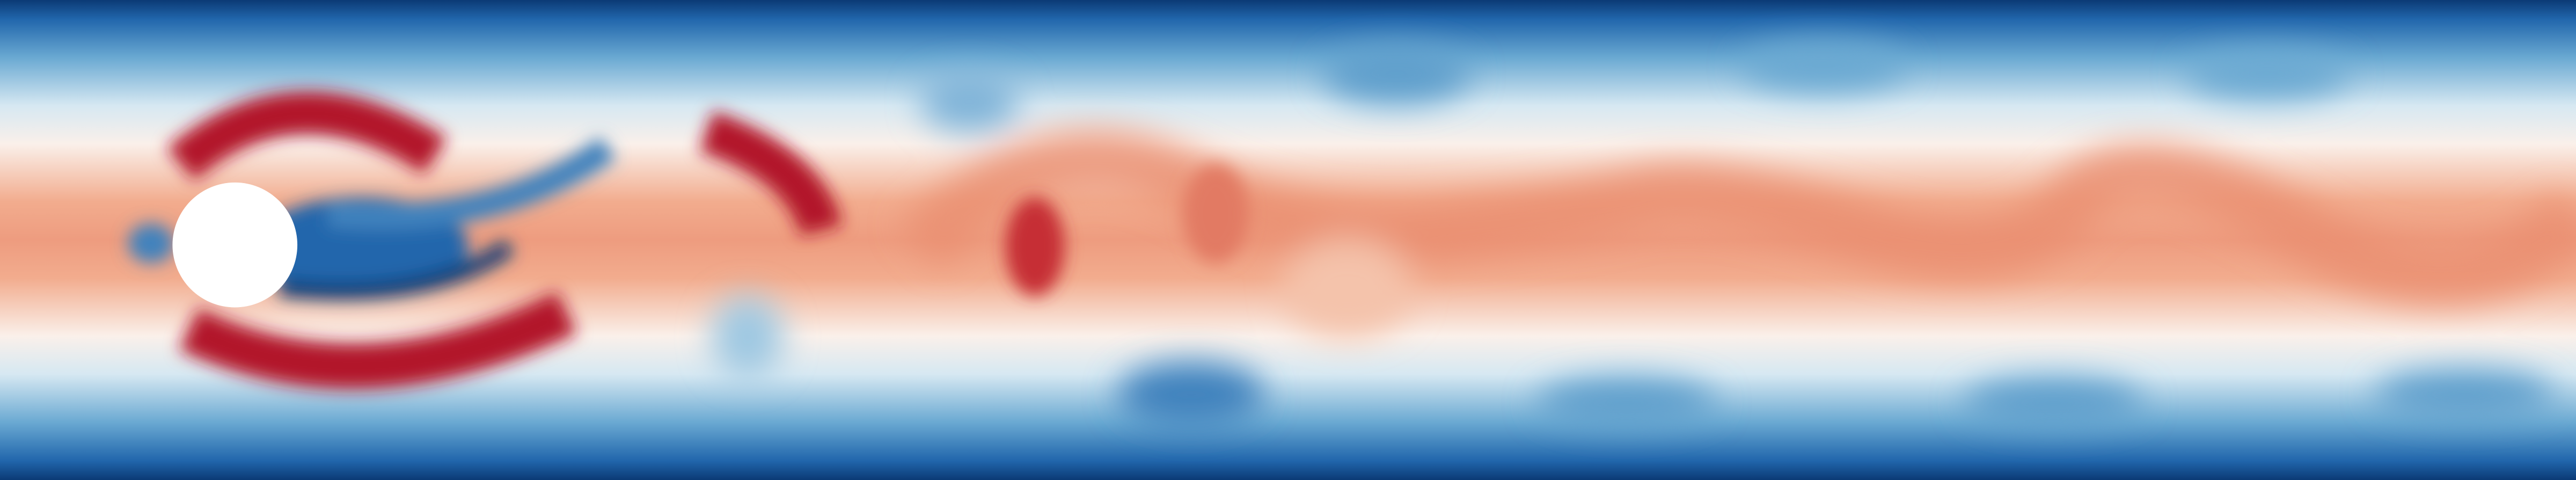  What do you see at coordinates (235, 245) in the screenshot?
I see `cylinder` at bounding box center [235, 245].